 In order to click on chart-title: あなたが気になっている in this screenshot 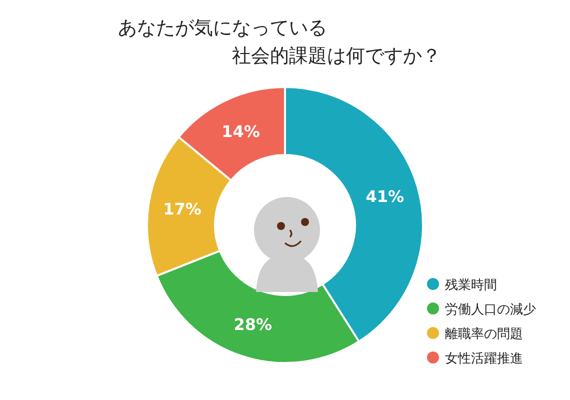, I will do `click(222, 28)`.